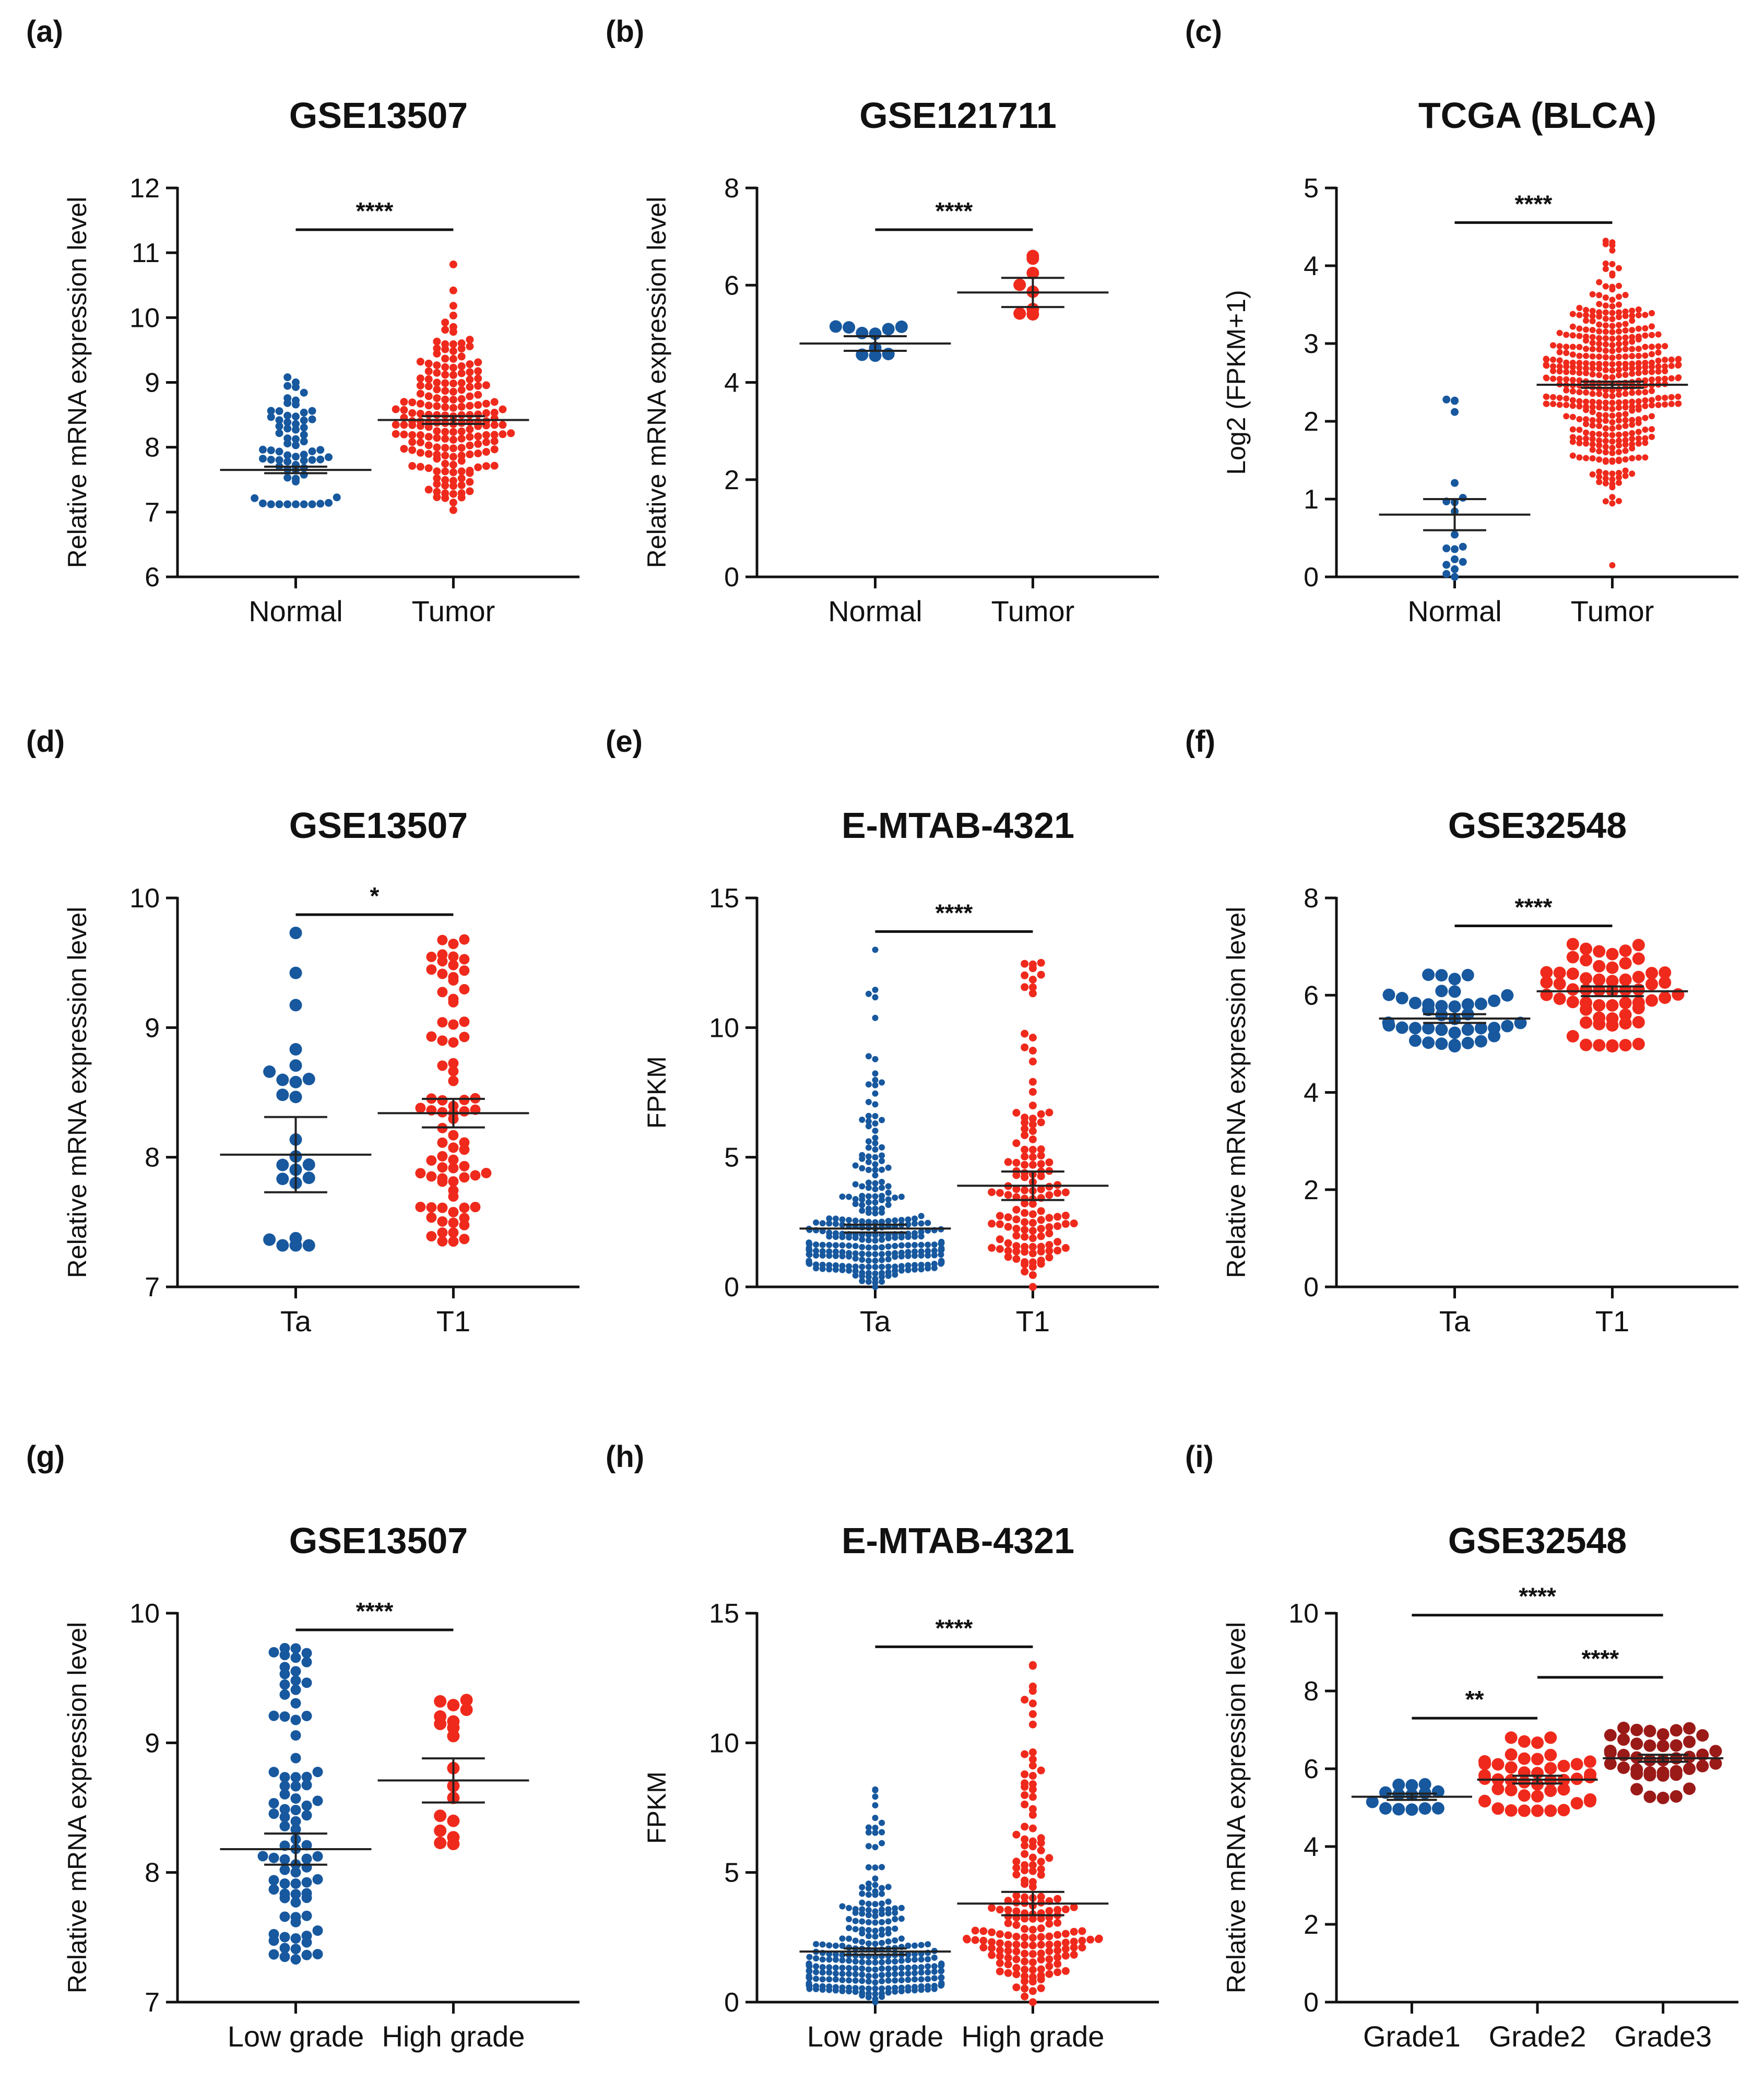 The image size is (1764, 2094). Describe the element at coordinates (875, 2037) in the screenshot. I see `x-tick-label: Low grade` at that location.